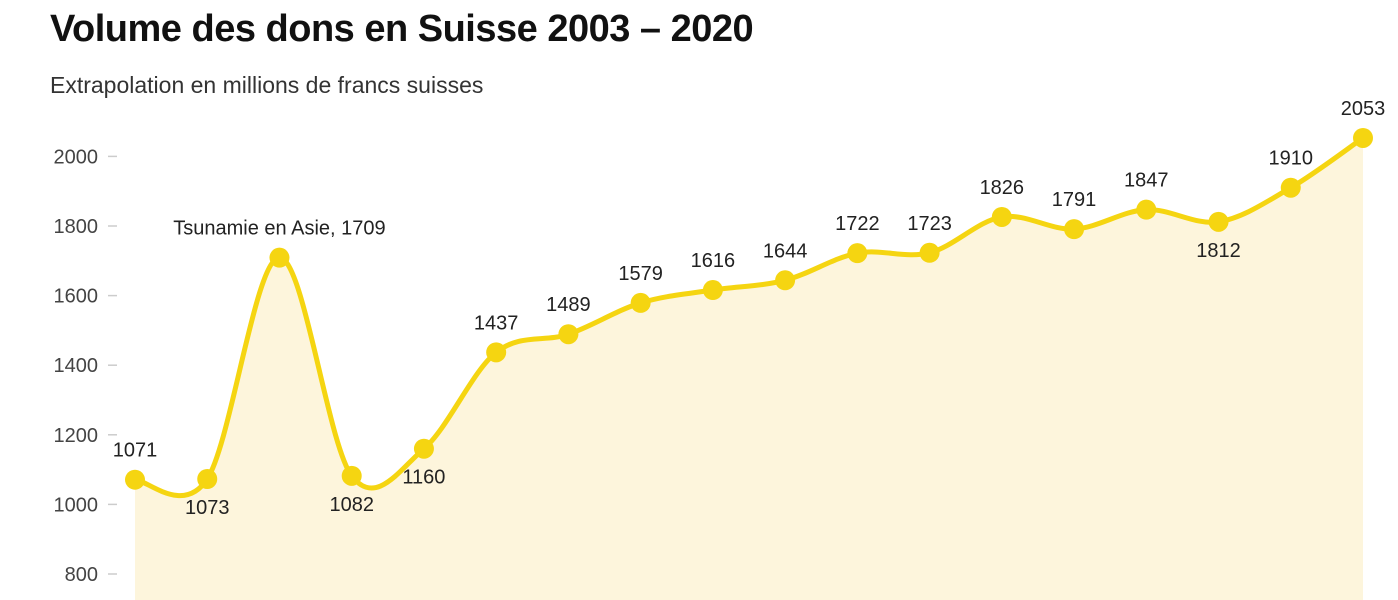  Describe the element at coordinates (76, 366) in the screenshot. I see `y-tick-label: 1400` at that location.